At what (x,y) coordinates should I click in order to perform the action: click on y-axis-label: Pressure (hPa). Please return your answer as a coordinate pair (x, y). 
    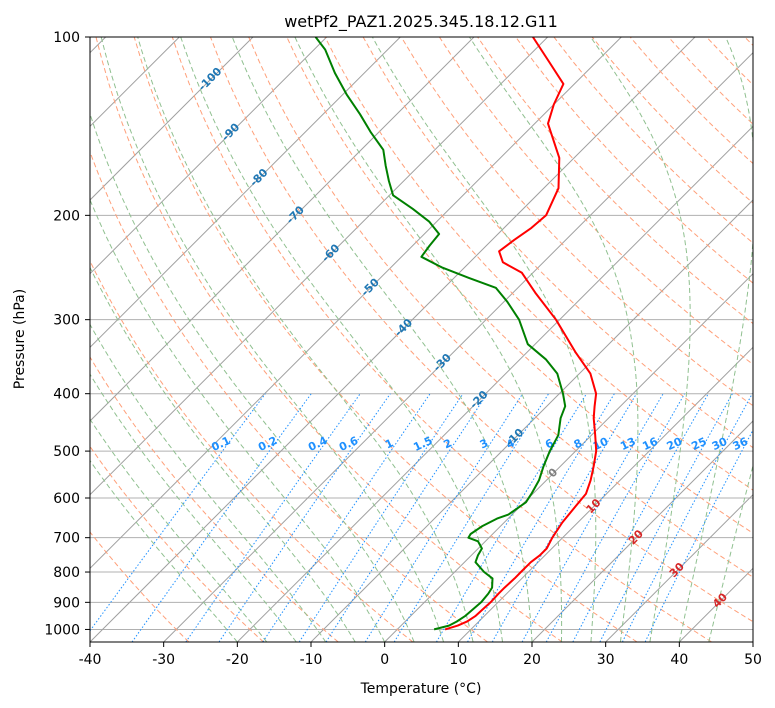
    Looking at the image, I should click on (20, 339).